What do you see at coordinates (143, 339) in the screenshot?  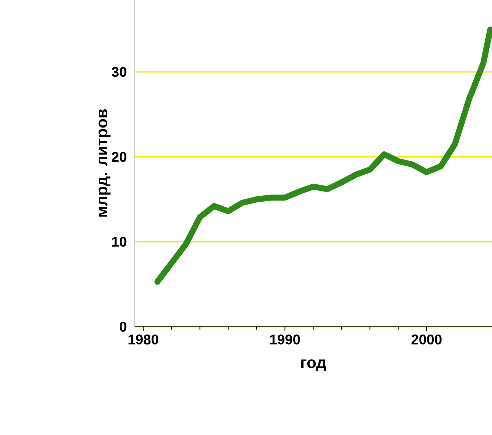 I see `x-tick-label: 1980` at bounding box center [143, 339].